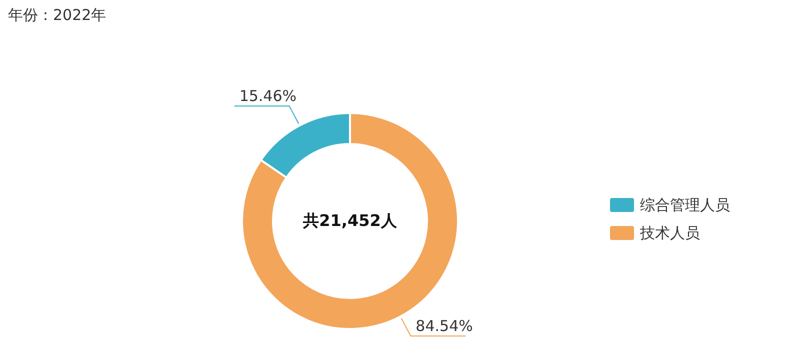  What do you see at coordinates (57, 15) in the screenshot?
I see `title: 年份：2022年` at bounding box center [57, 15].